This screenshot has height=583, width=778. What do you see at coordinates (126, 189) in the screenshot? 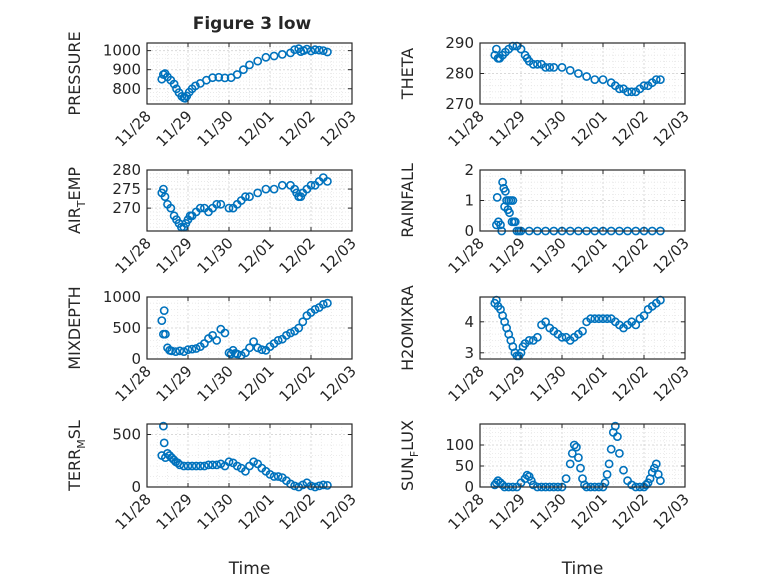
I see `y-tick-label: 275` at bounding box center [126, 189].